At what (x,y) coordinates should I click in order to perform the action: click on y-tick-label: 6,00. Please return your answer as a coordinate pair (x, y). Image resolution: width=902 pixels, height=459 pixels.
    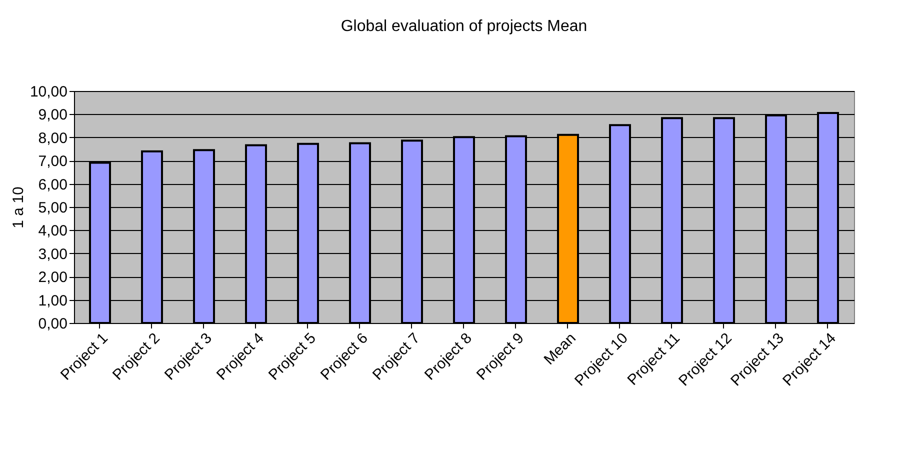
    Looking at the image, I should click on (53, 185).